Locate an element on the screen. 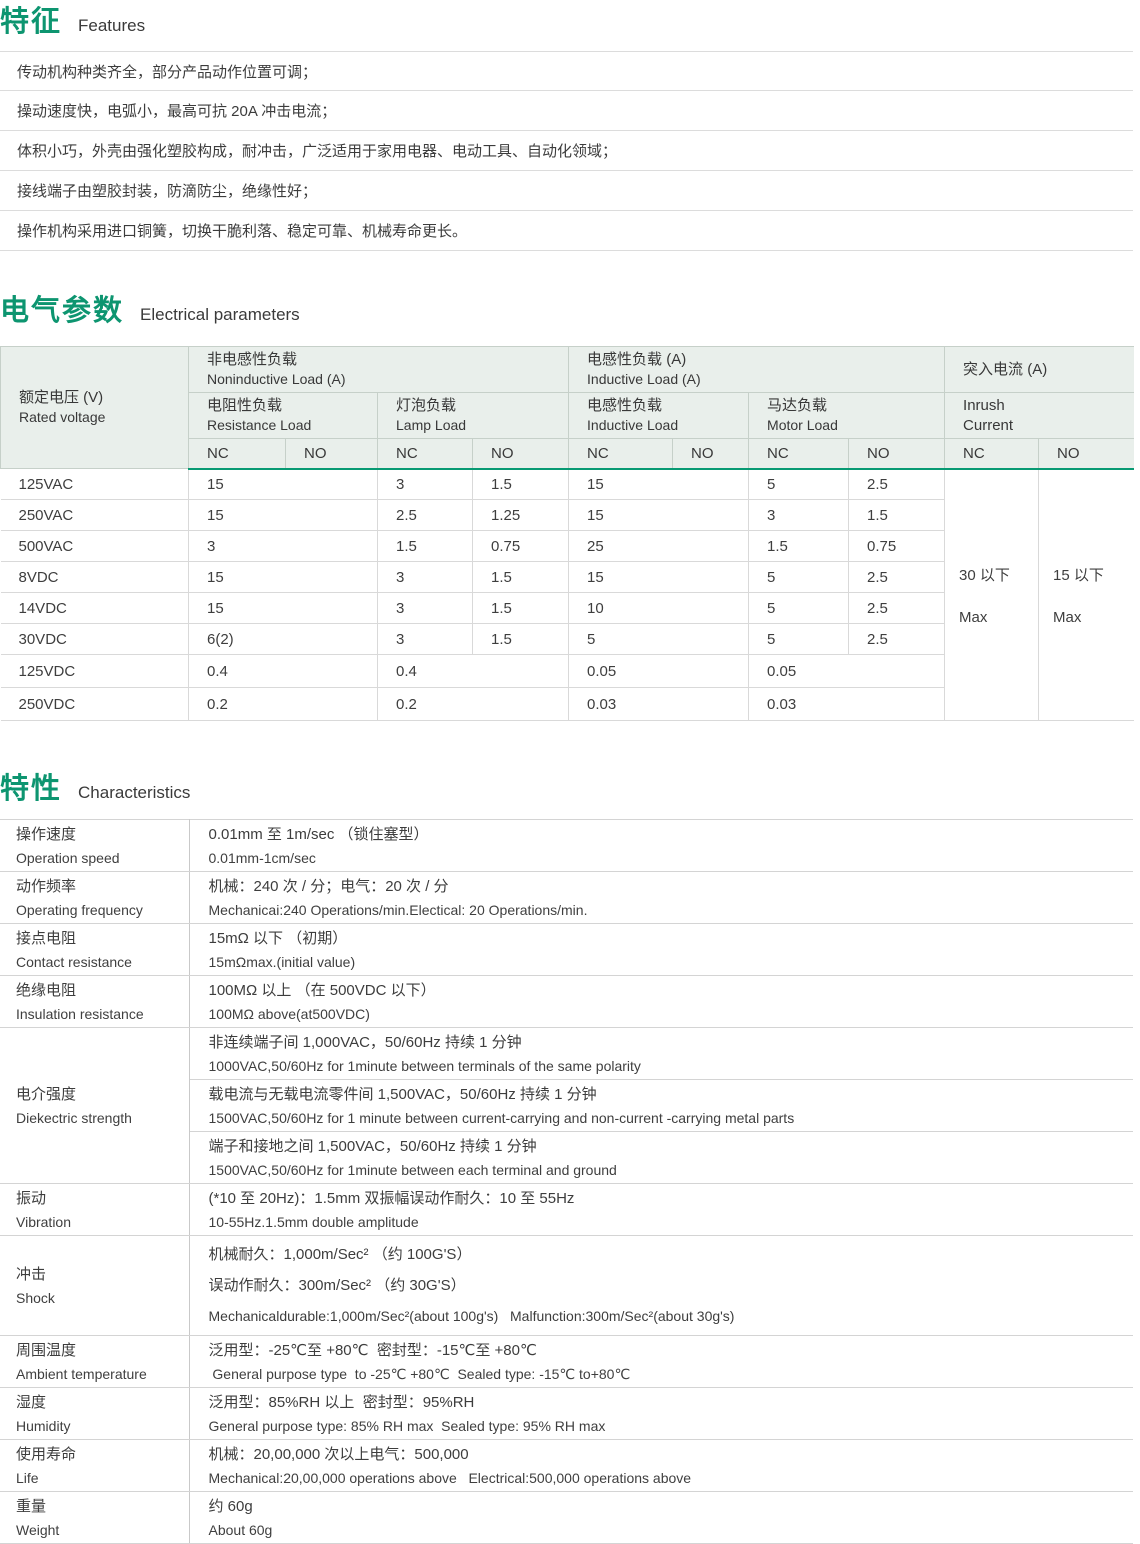 This screenshot has height=1544, width=1140. sub-lamp-zh: 灯泡负载 is located at coordinates (426, 405).